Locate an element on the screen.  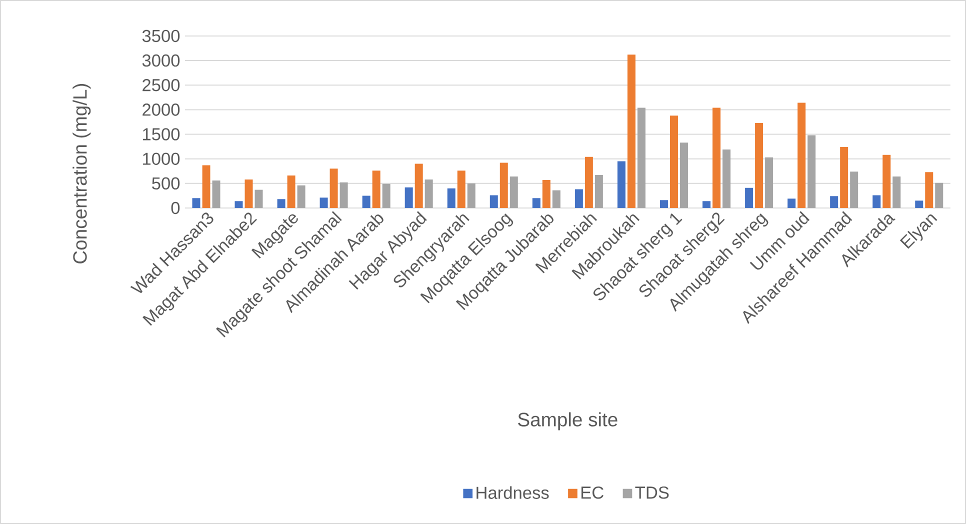
y-tick-label: 2500 is located at coordinates (161, 85).